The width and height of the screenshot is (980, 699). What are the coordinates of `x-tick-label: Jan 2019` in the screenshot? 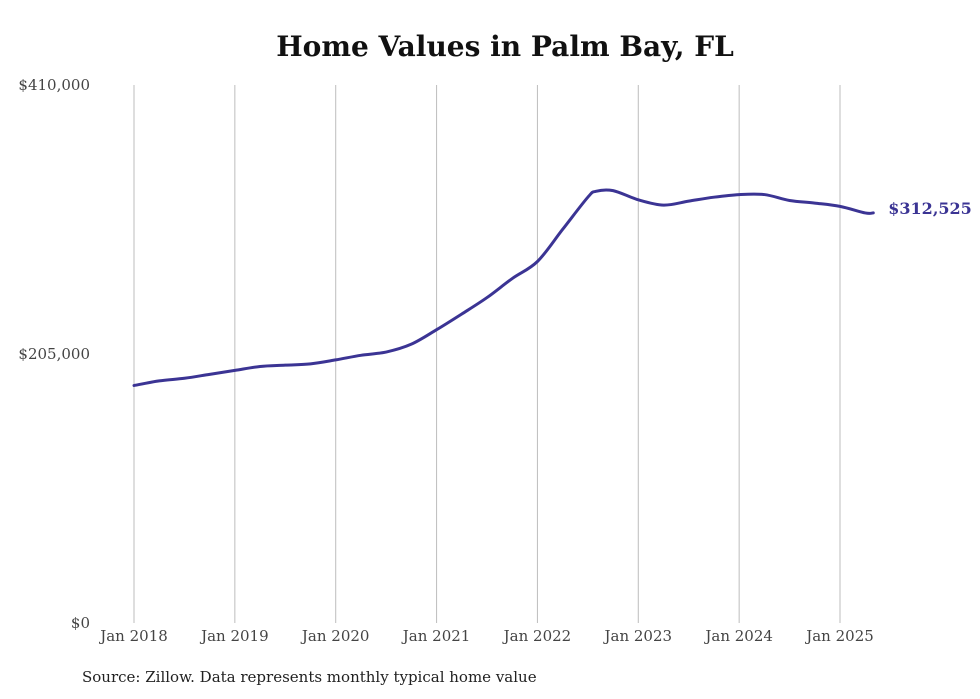 It's located at (234, 636).